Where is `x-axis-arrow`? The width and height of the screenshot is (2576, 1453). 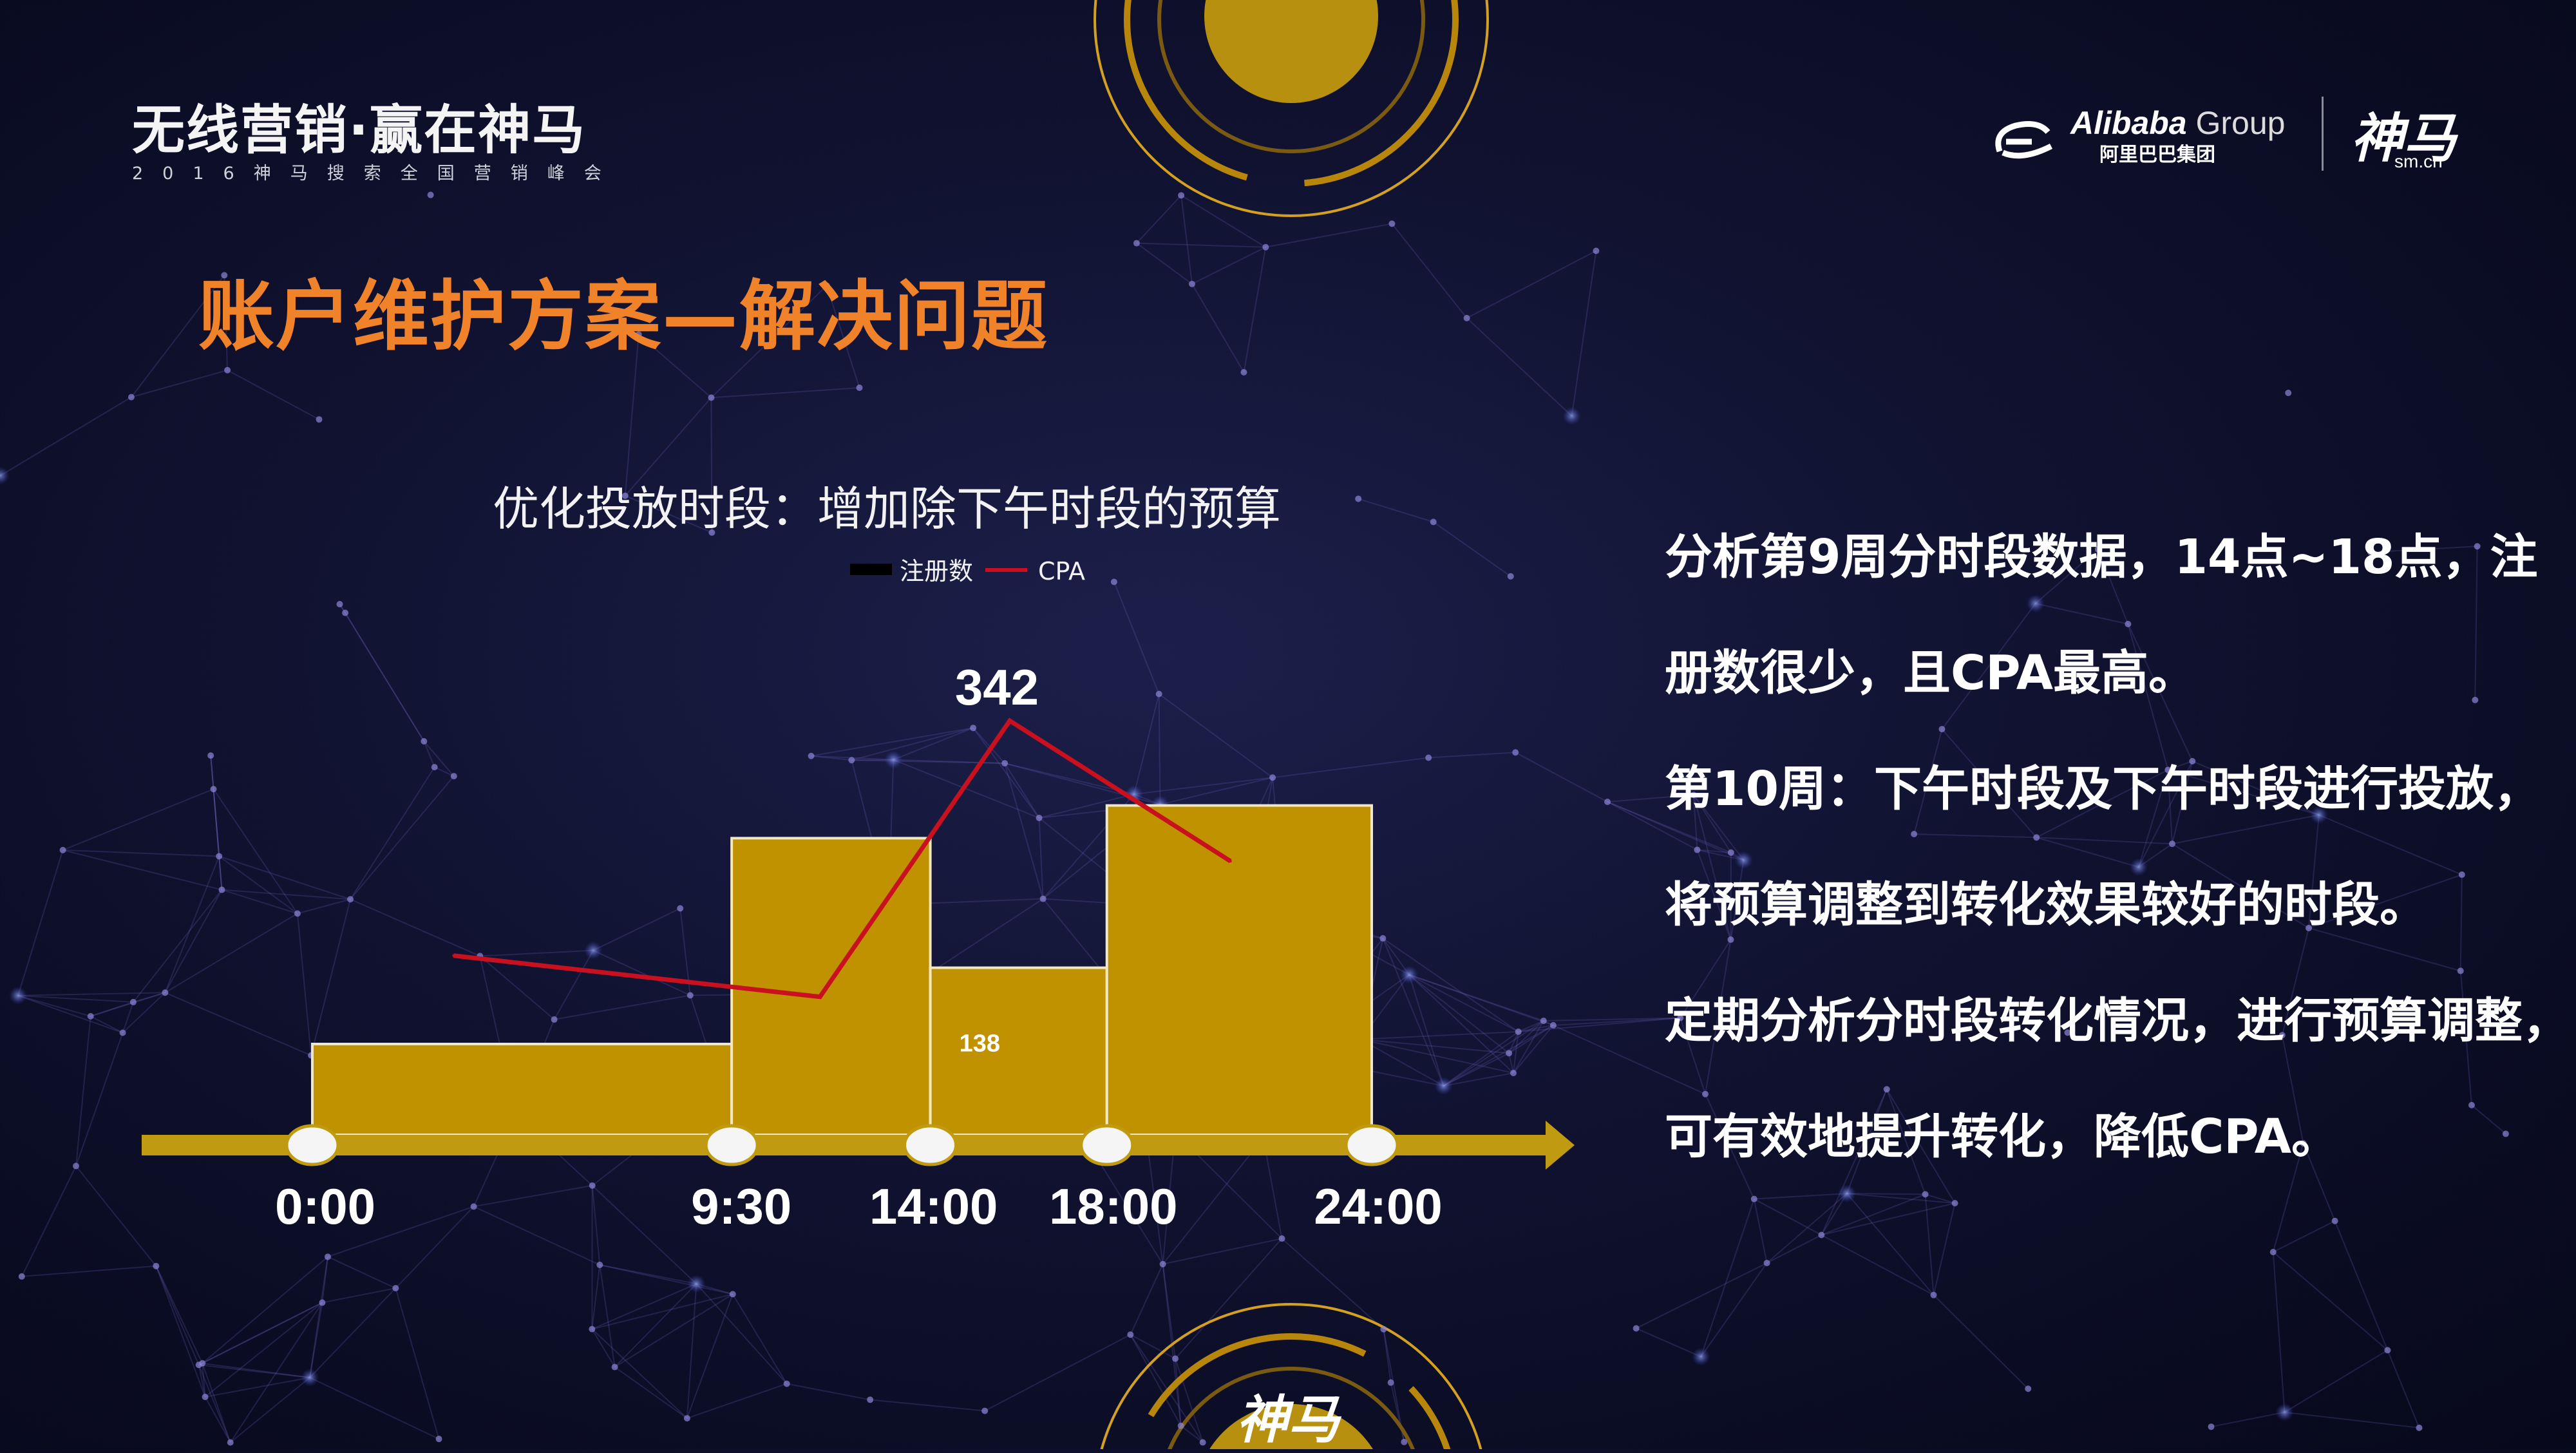
x-axis-arrow is located at coordinates (1560, 1145).